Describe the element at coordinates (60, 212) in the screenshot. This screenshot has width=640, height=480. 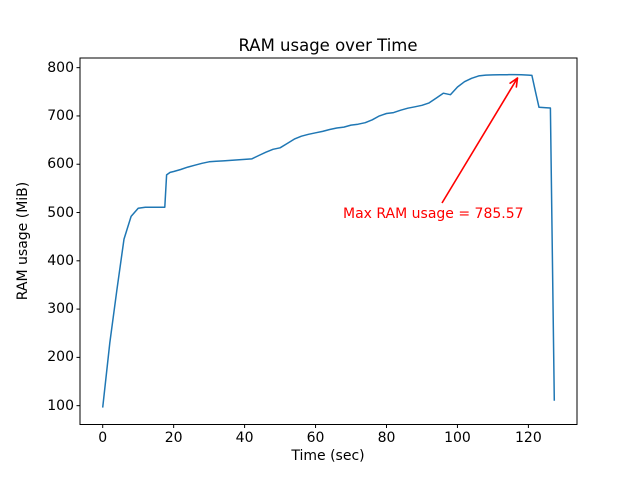
I see `y-tick-label: 500` at that location.